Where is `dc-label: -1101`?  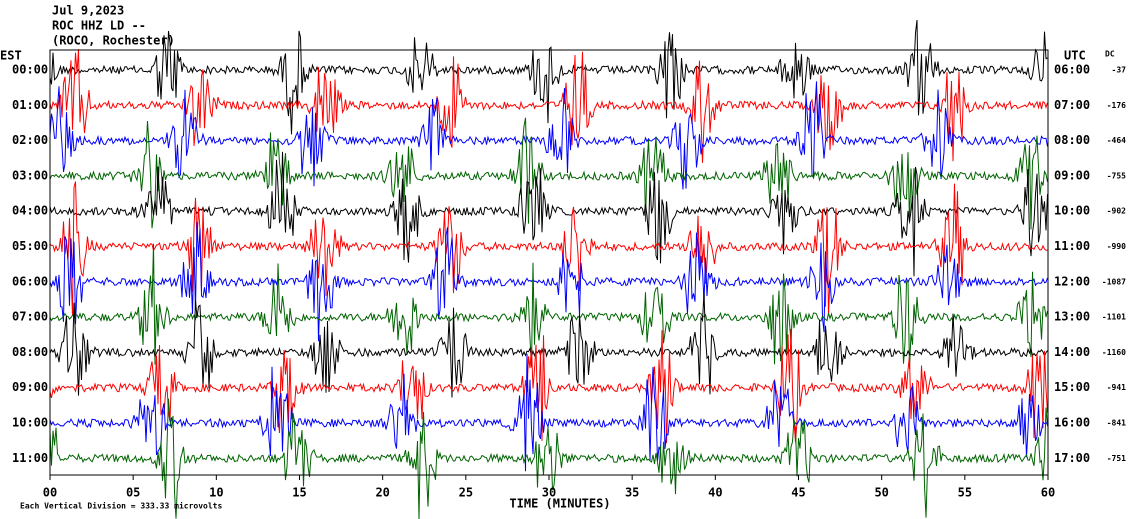 dc-label: -1101 is located at coordinates (1114, 317).